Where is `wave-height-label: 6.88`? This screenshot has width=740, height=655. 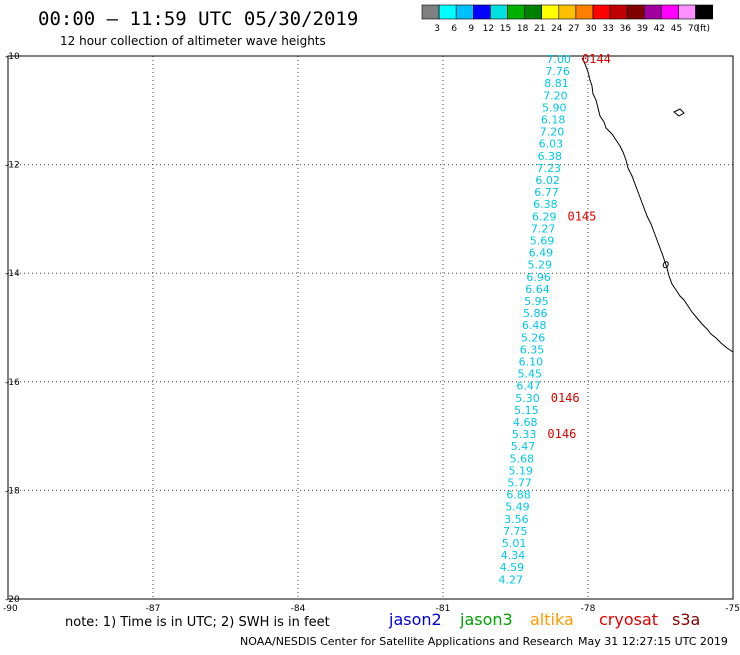 wave-height-label: 6.88 is located at coordinates (518, 495).